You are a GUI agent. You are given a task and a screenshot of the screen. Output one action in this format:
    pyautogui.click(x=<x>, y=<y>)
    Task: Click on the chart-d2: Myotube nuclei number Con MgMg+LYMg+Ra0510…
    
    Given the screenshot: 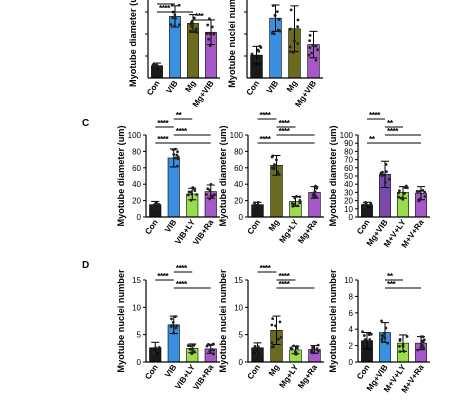 What is the action you would take?
    pyautogui.click(x=271, y=326)
    